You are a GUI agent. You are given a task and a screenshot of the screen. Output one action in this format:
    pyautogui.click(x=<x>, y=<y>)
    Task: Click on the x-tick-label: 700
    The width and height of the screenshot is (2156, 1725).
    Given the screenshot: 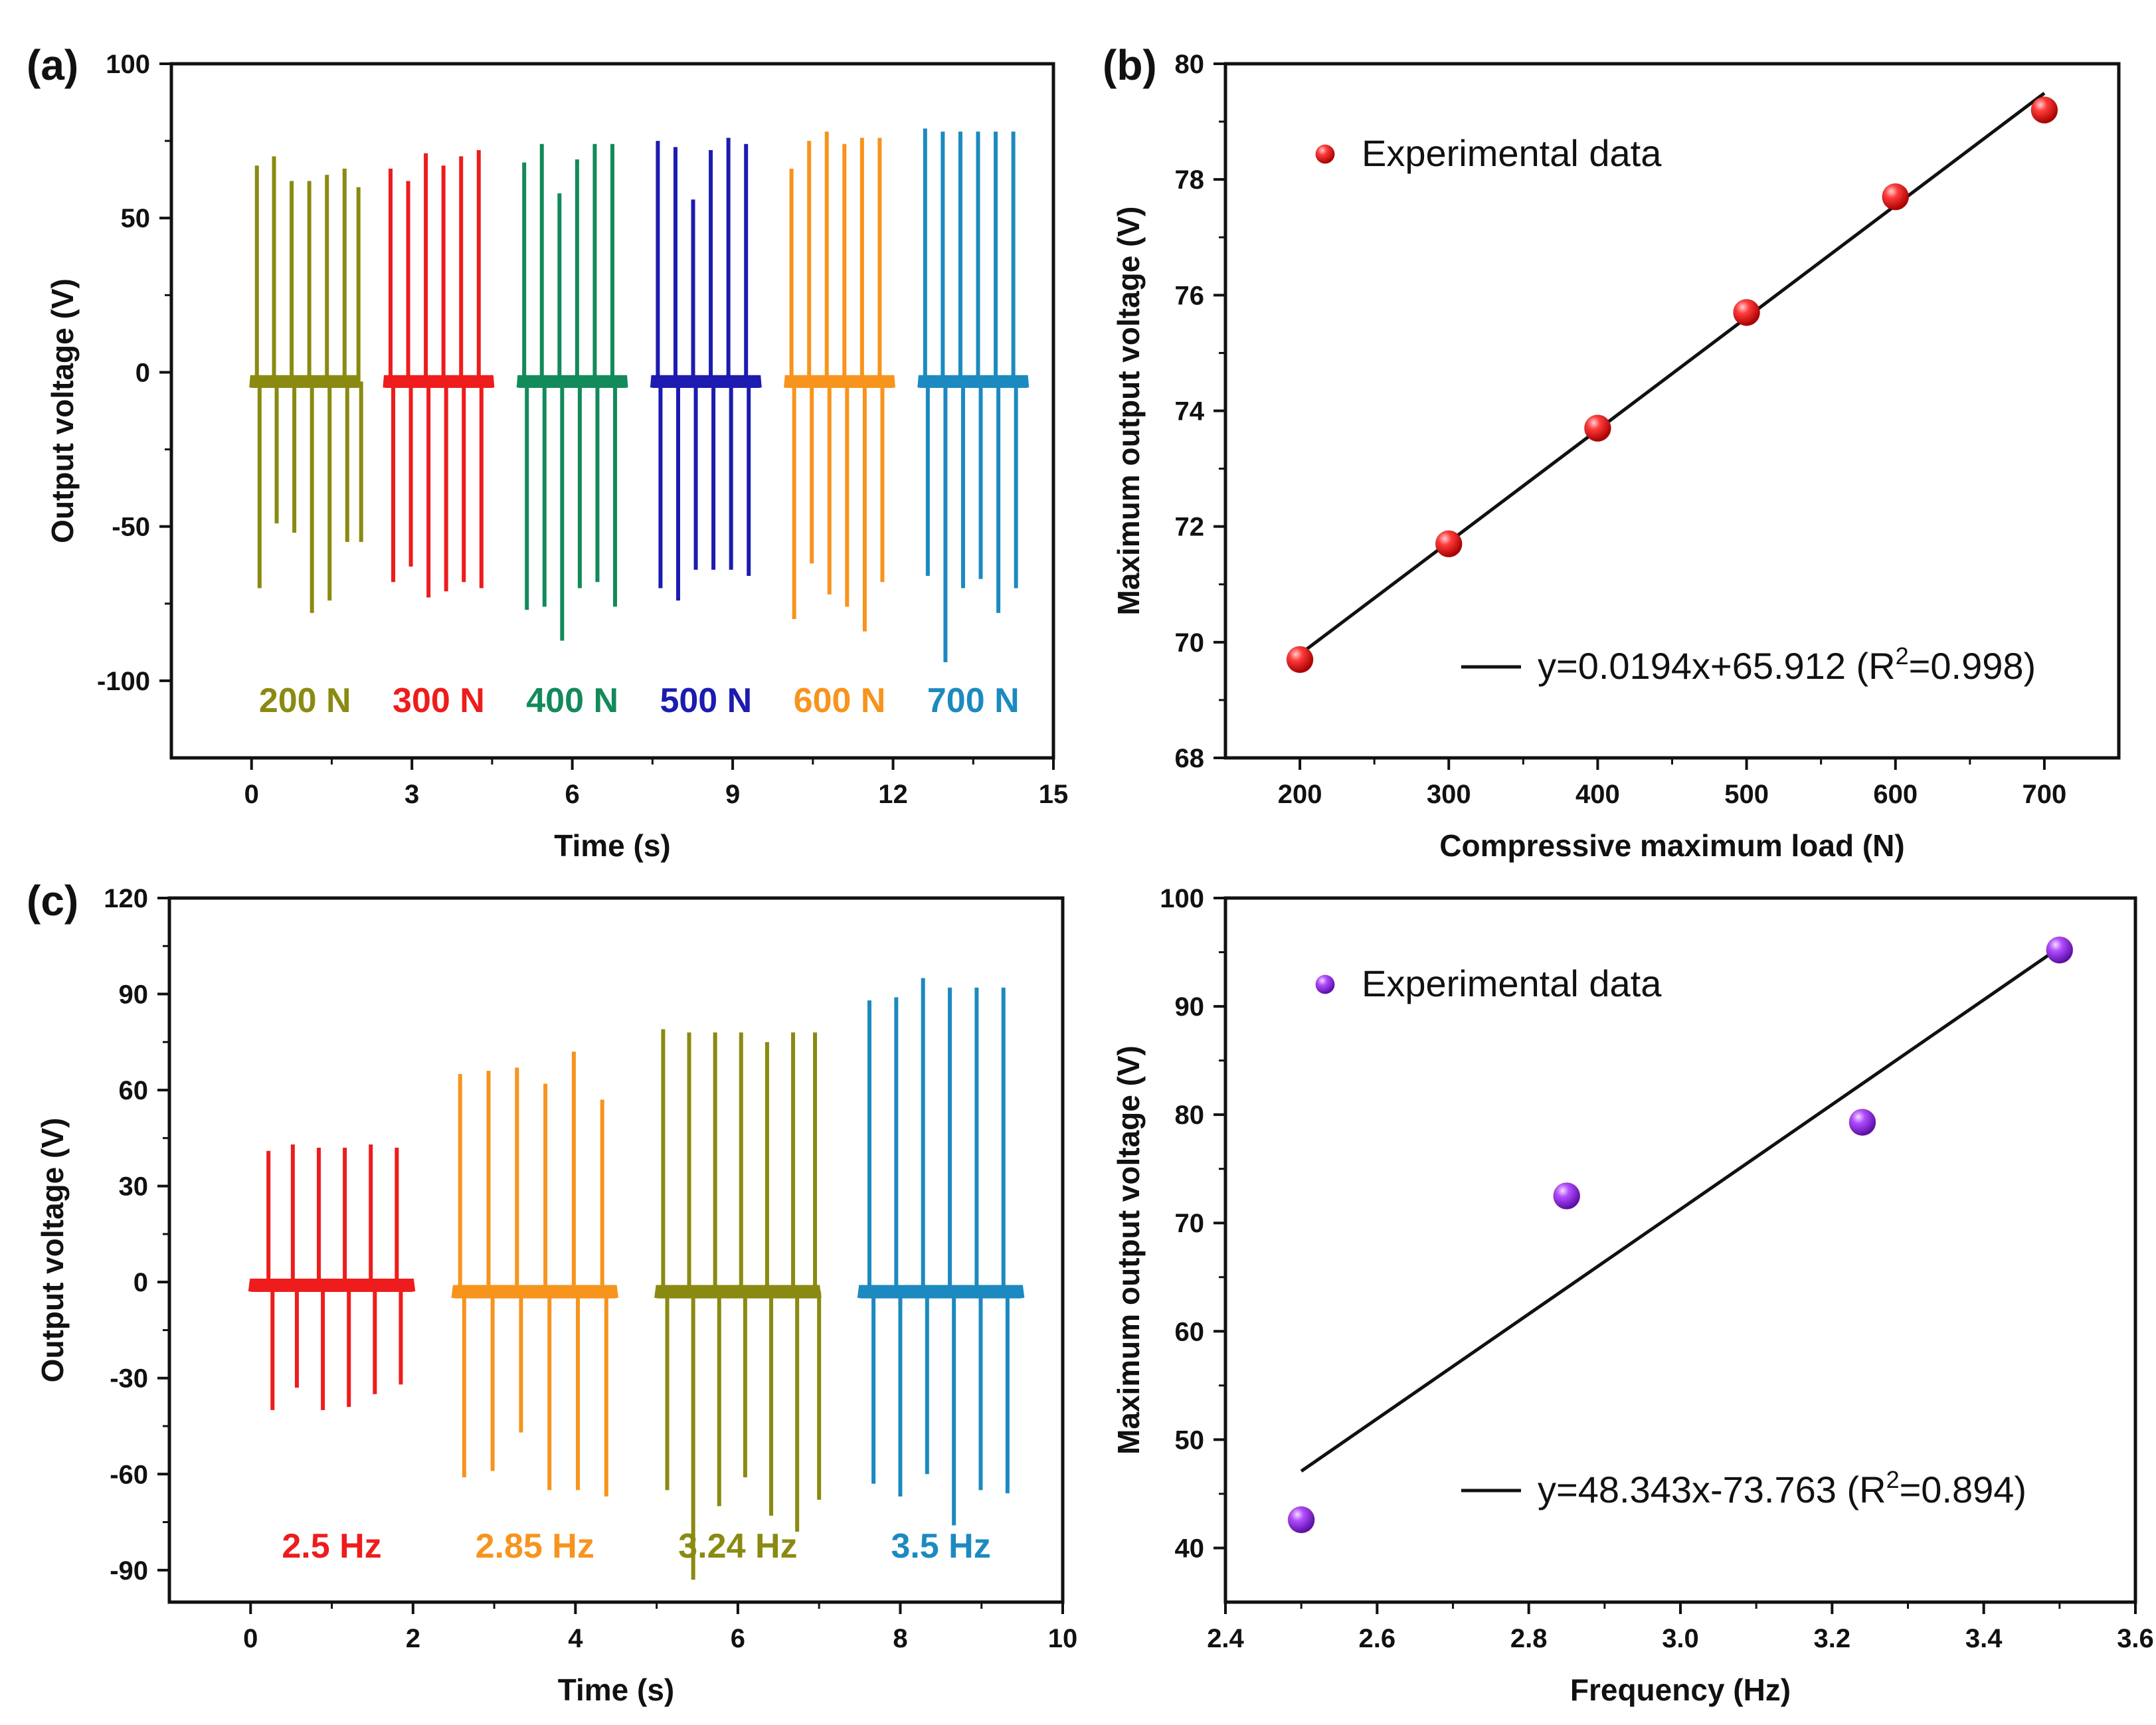 What is the action you would take?
    pyautogui.click(x=2044, y=795)
    